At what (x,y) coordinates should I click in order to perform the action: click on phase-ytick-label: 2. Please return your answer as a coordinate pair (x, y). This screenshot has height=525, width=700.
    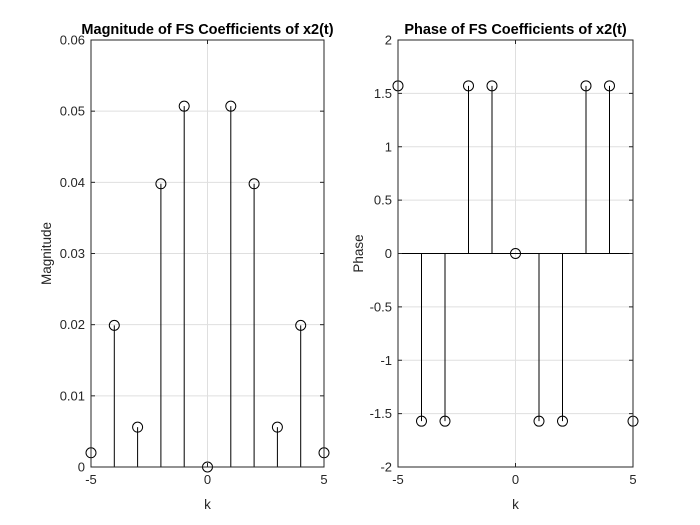
    Looking at the image, I should click on (388, 40).